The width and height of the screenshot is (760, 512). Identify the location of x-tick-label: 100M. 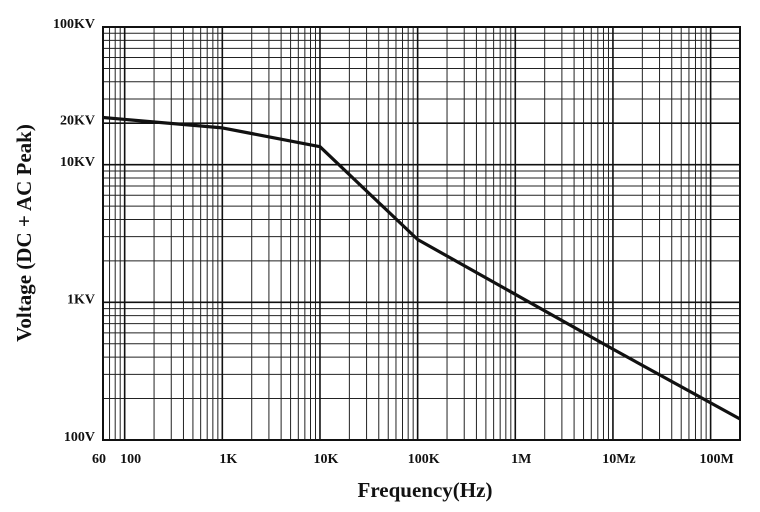
(716, 459).